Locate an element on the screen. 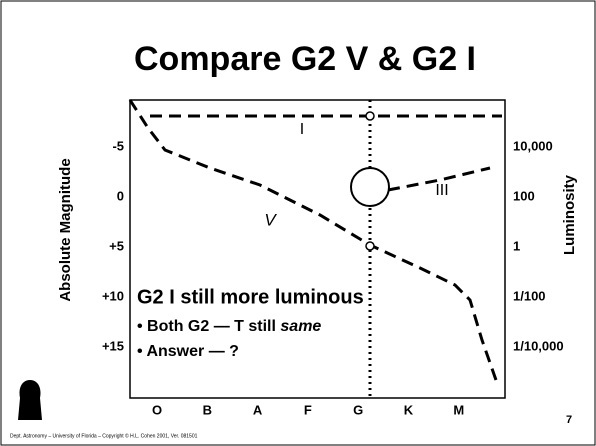 The width and height of the screenshot is (596, 446). page-number: 7 is located at coordinates (569, 420).